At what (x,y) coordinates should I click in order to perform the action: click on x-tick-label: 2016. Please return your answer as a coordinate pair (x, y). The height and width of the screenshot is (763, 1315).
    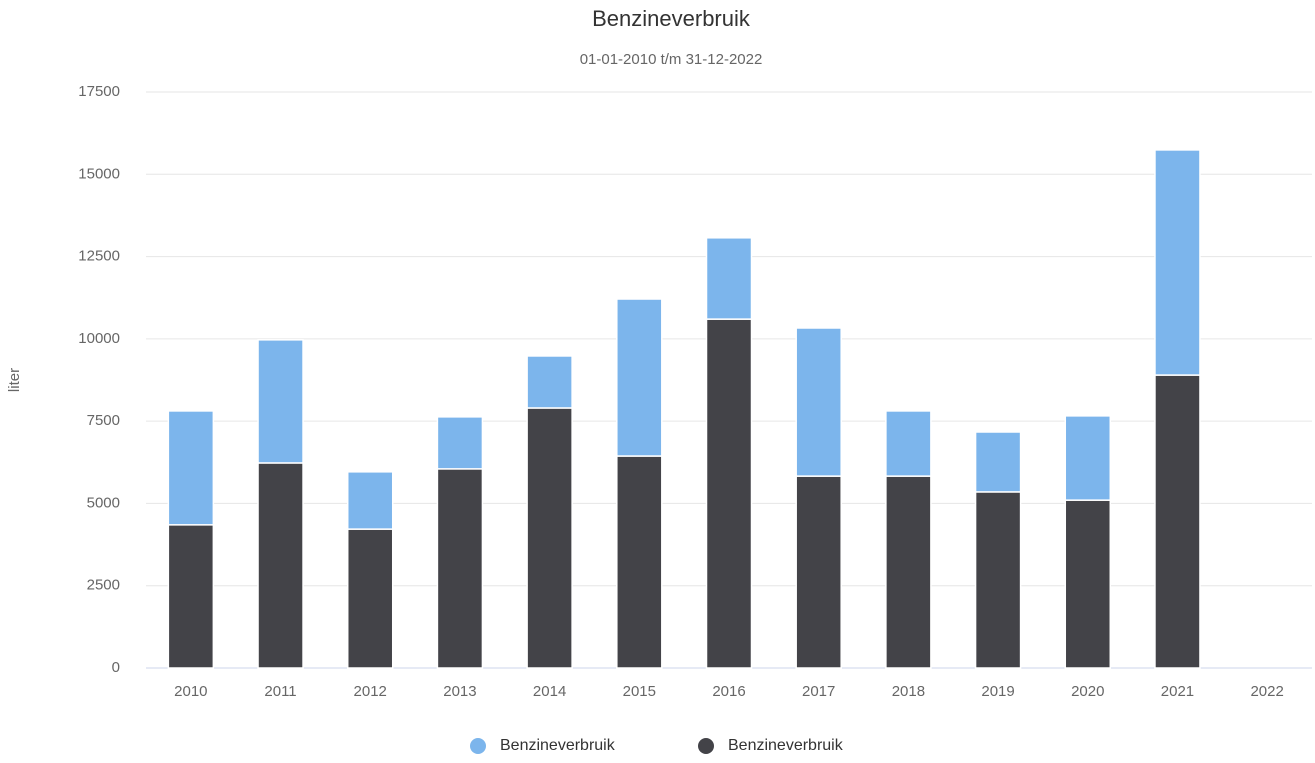
    Looking at the image, I should click on (728, 691).